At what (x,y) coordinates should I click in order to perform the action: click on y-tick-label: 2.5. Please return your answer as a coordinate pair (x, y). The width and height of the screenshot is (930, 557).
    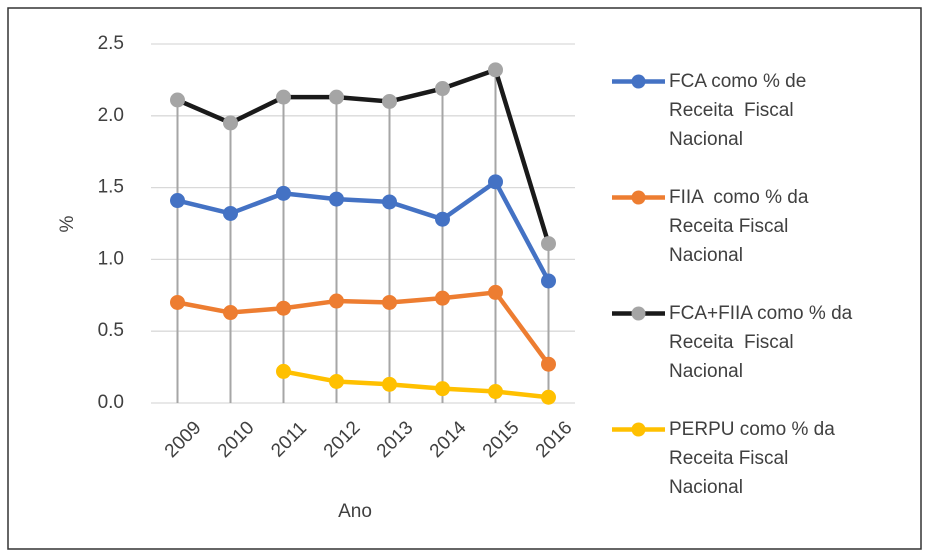
    Looking at the image, I should click on (111, 43).